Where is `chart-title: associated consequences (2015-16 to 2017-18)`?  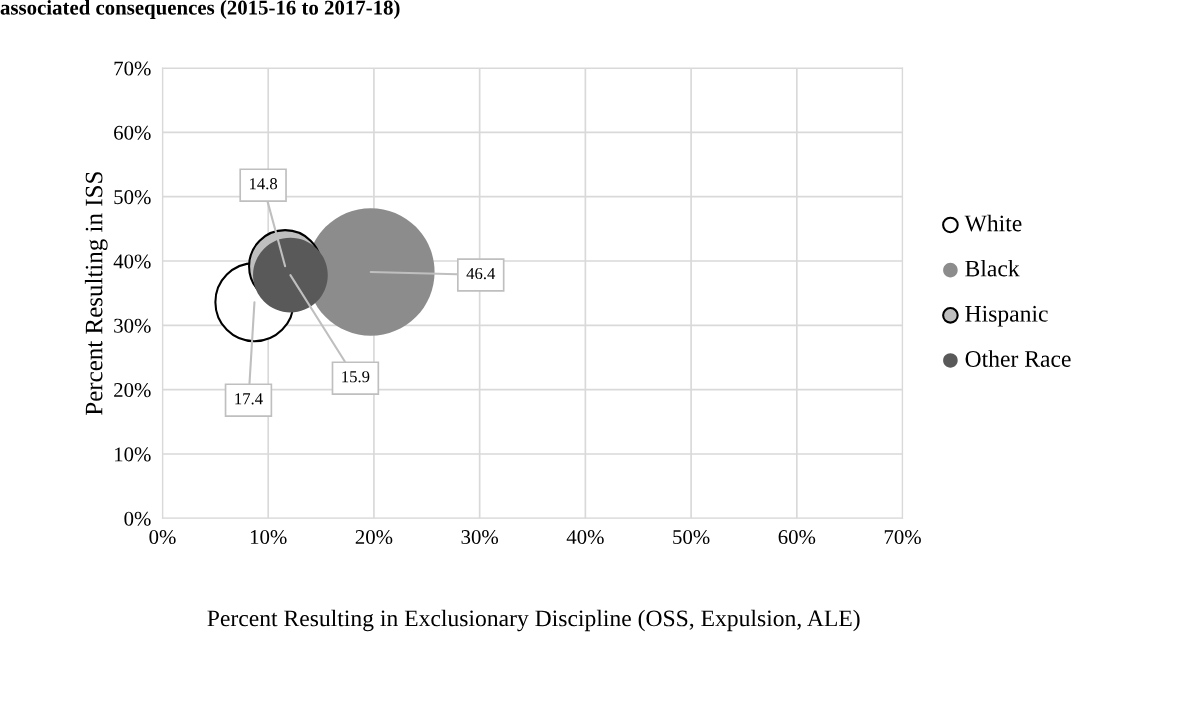 chart-title: associated consequences (2015-16 to 2017-18) is located at coordinates (200, 9).